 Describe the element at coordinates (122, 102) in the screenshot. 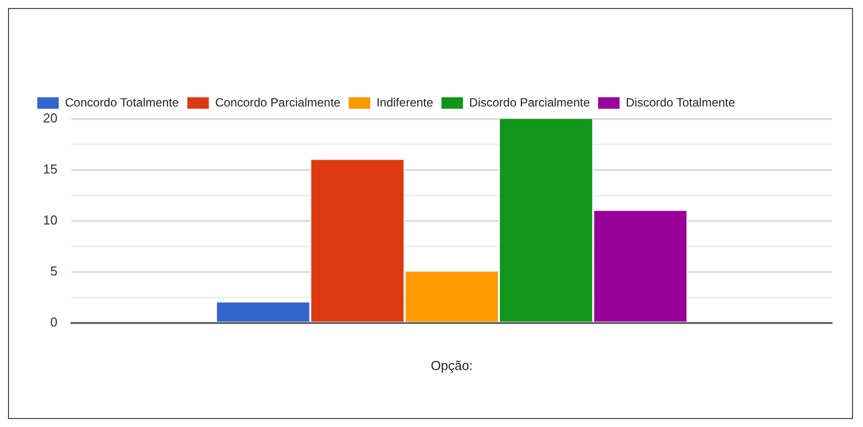

I see `legend-label: Concordo Totalmente` at that location.